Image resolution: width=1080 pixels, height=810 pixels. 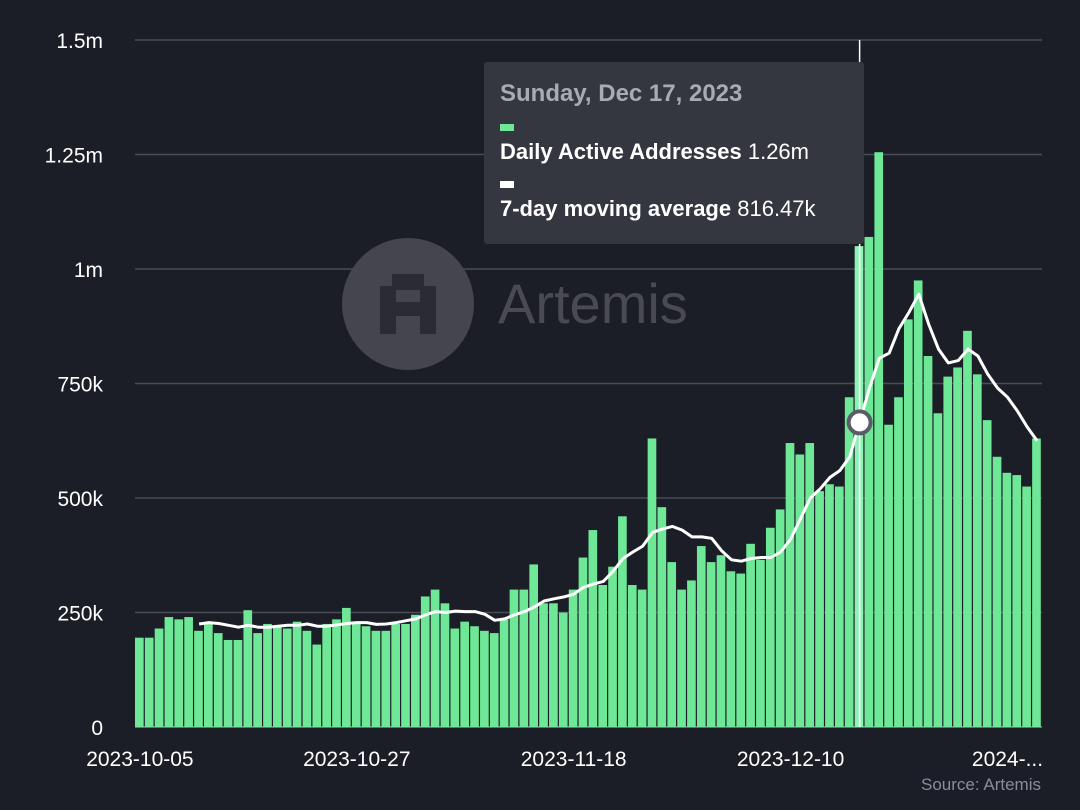 What do you see at coordinates (80, 614) in the screenshot?
I see `y-tick-label: 250k` at bounding box center [80, 614].